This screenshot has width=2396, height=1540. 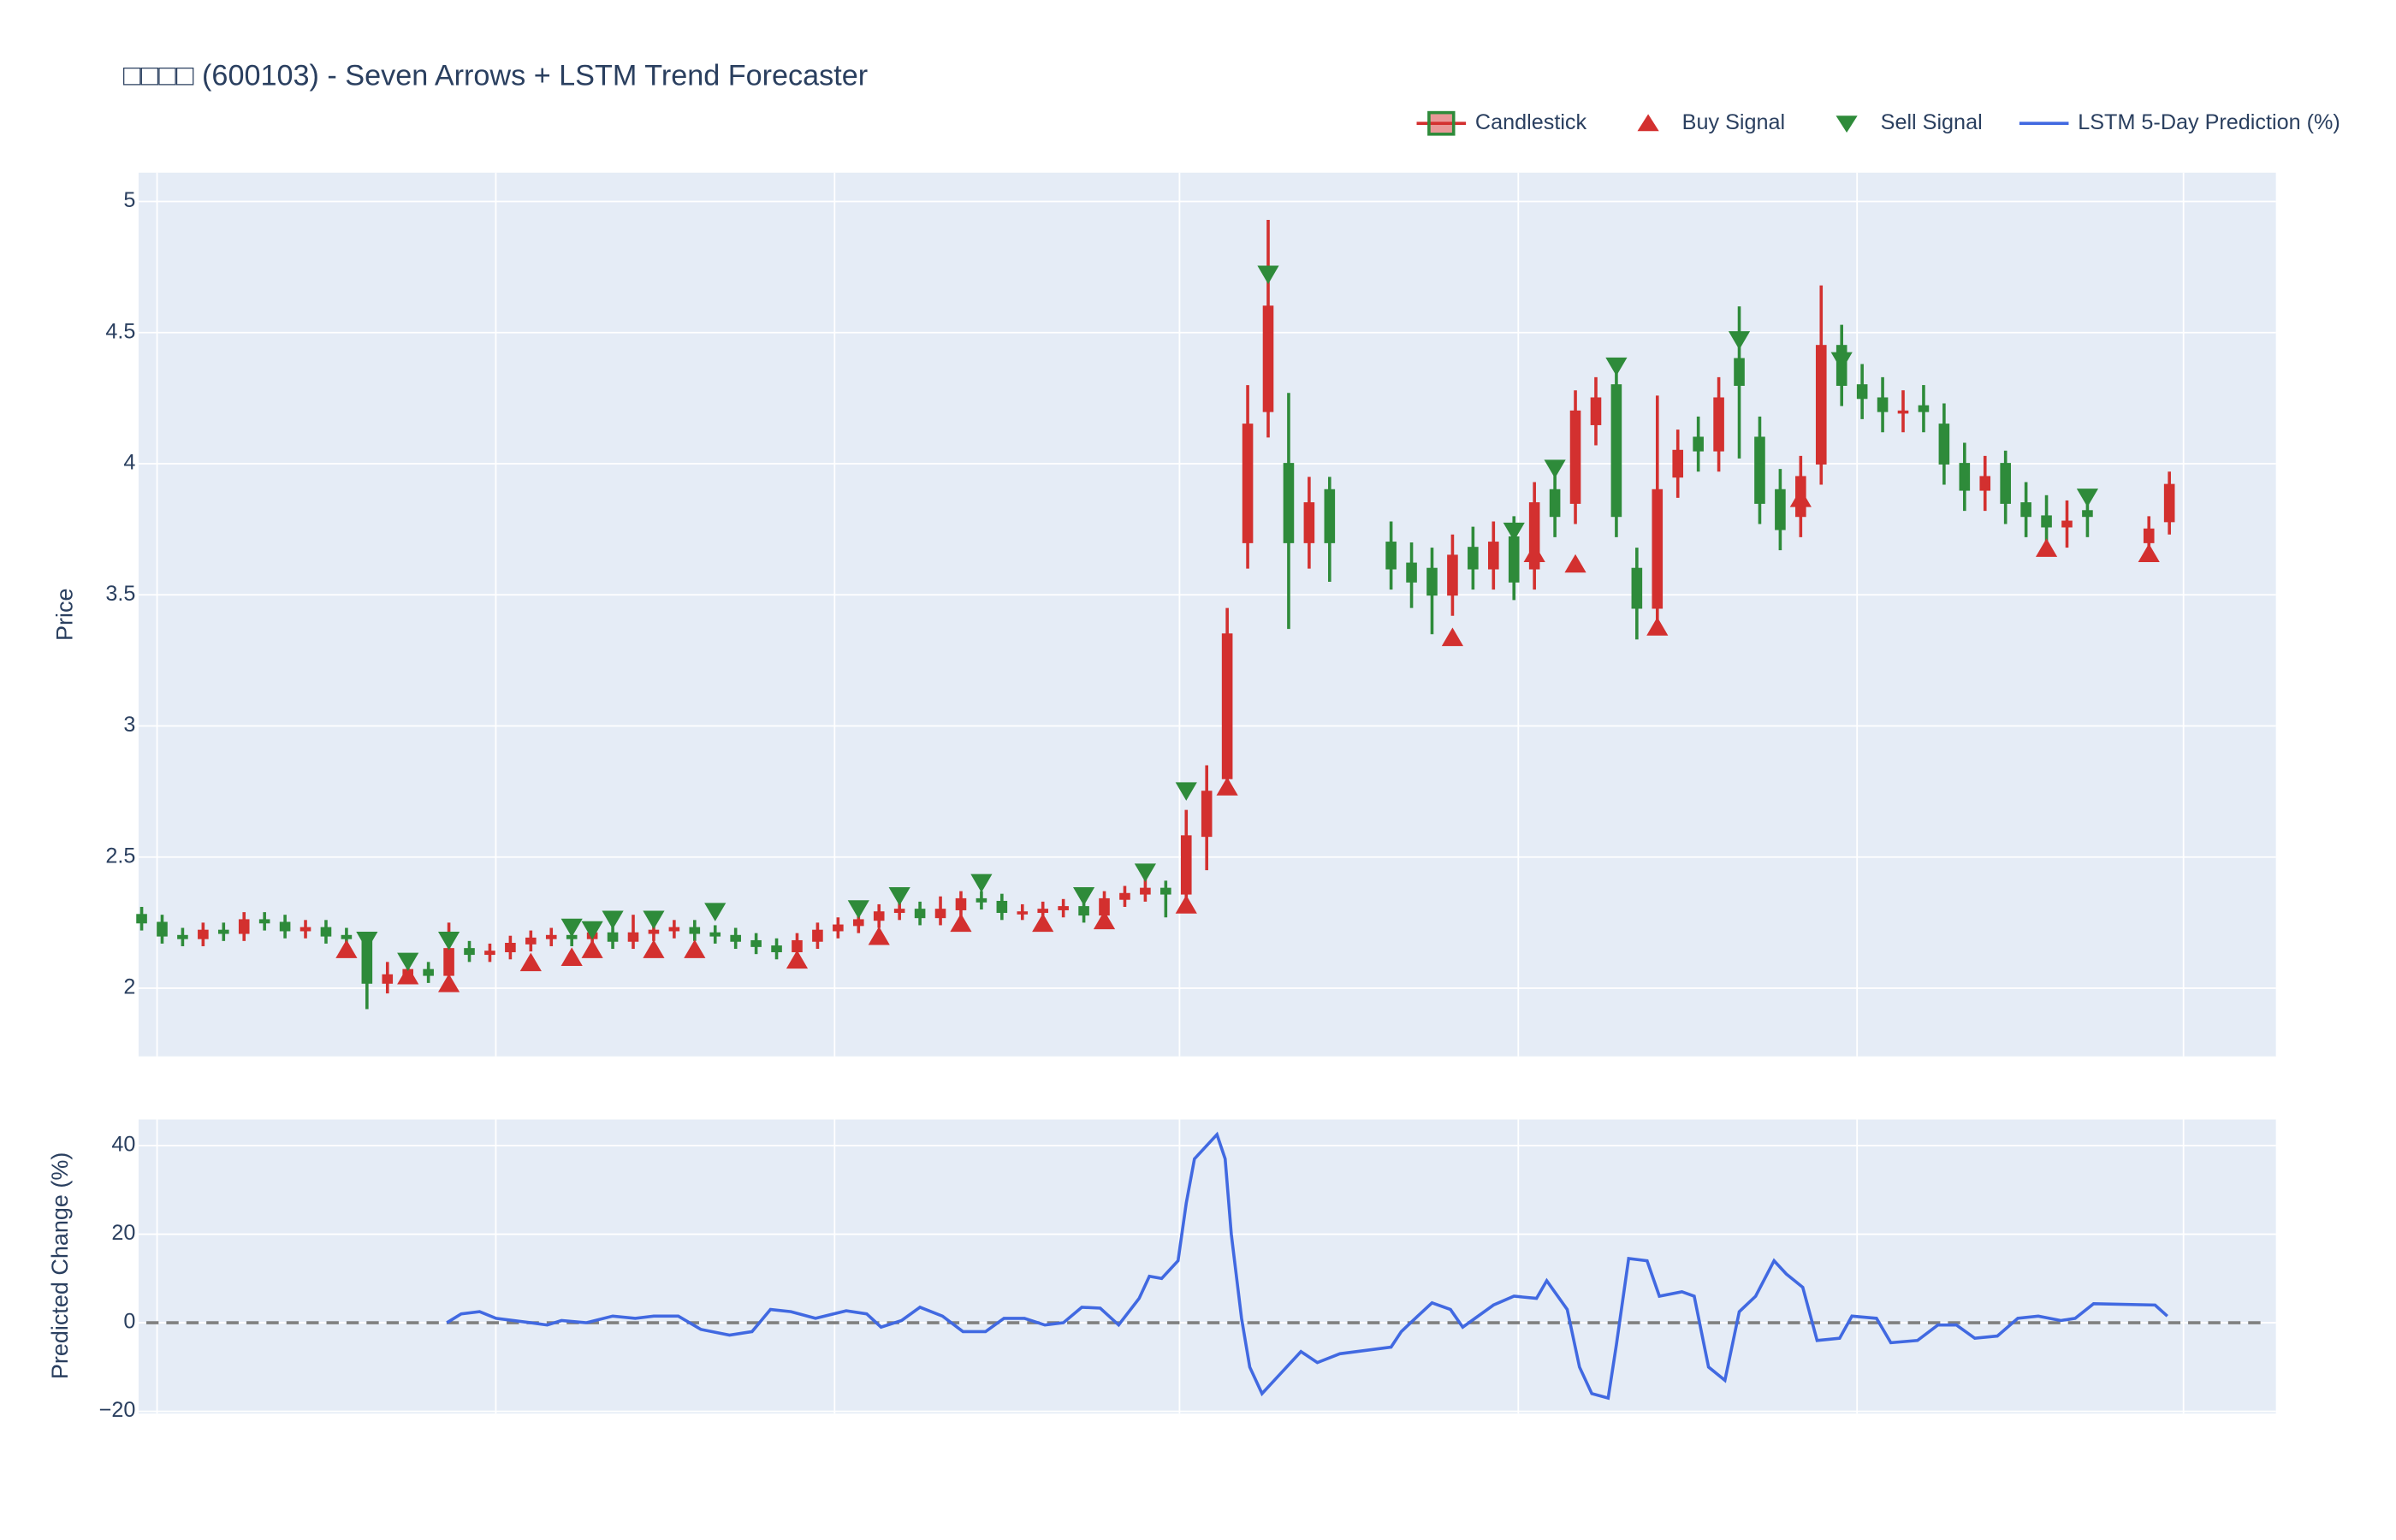 What do you see at coordinates (129, 463) in the screenshot?
I see `y-tick-label: 4` at bounding box center [129, 463].